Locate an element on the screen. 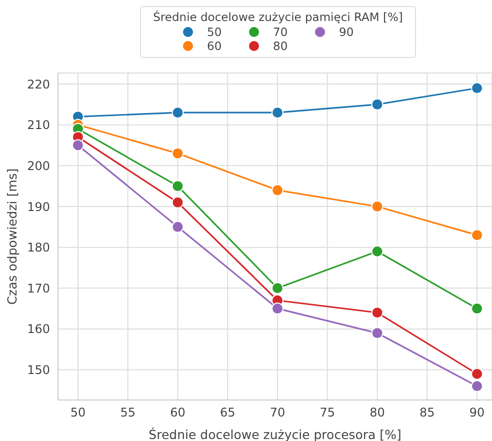 This screenshot has width=492, height=441. x-tick-label: 55 is located at coordinates (128, 413).